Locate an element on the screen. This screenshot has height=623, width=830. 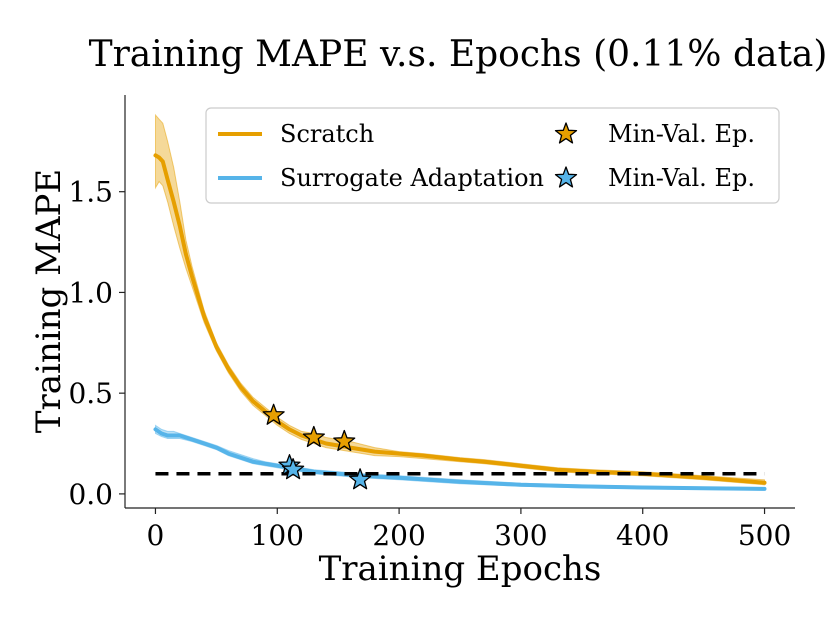
x-tick-label: 400 is located at coordinates (642, 535).